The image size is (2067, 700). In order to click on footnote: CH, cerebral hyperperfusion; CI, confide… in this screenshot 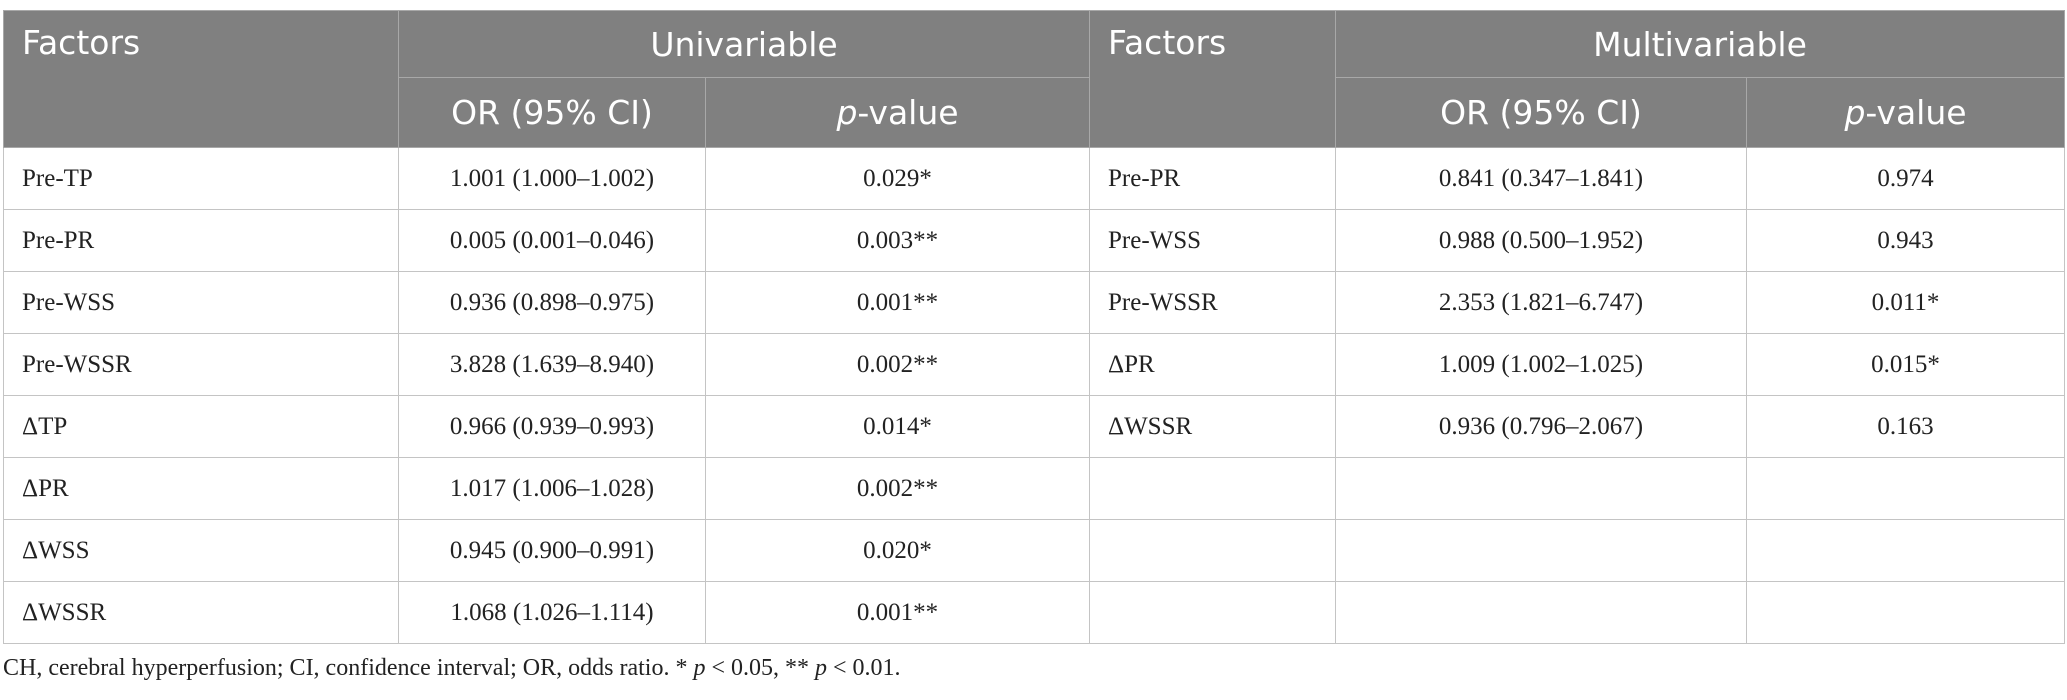, I will do `click(452, 668)`.